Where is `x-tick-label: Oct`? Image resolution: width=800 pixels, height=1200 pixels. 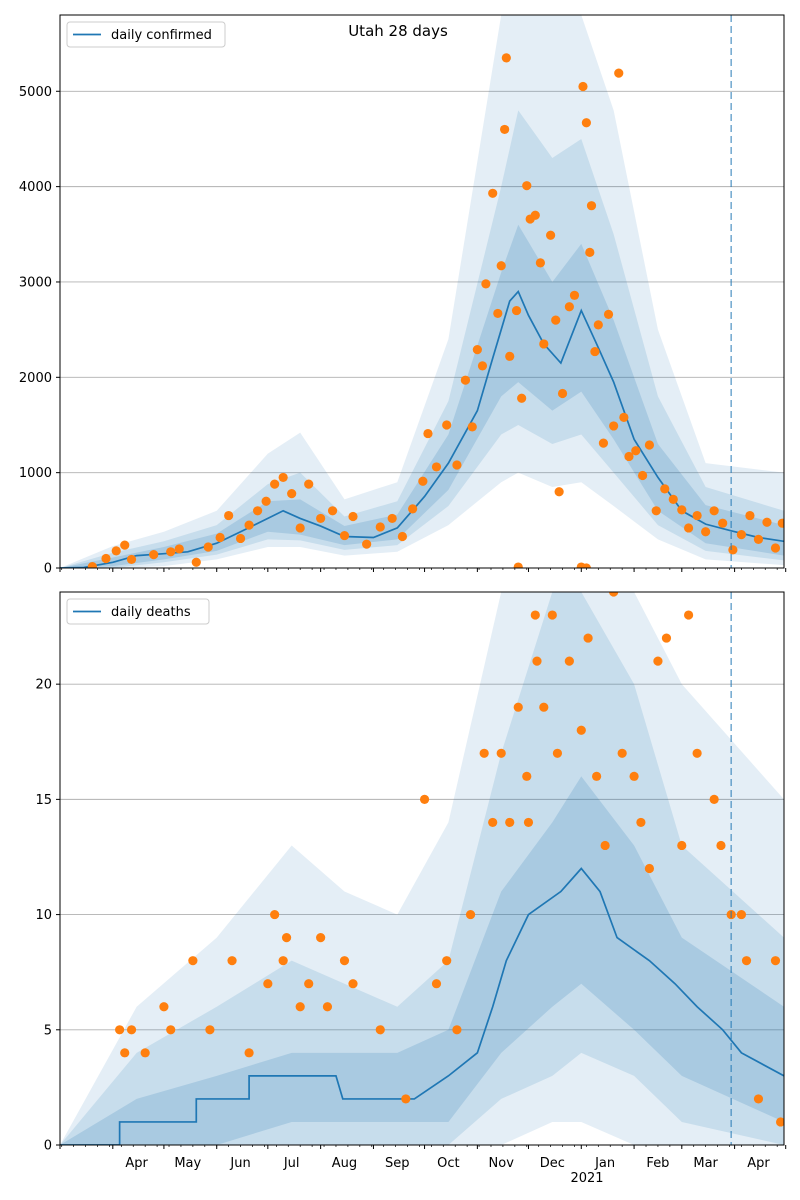
x-tick-label: Oct is located at coordinates (448, 1163).